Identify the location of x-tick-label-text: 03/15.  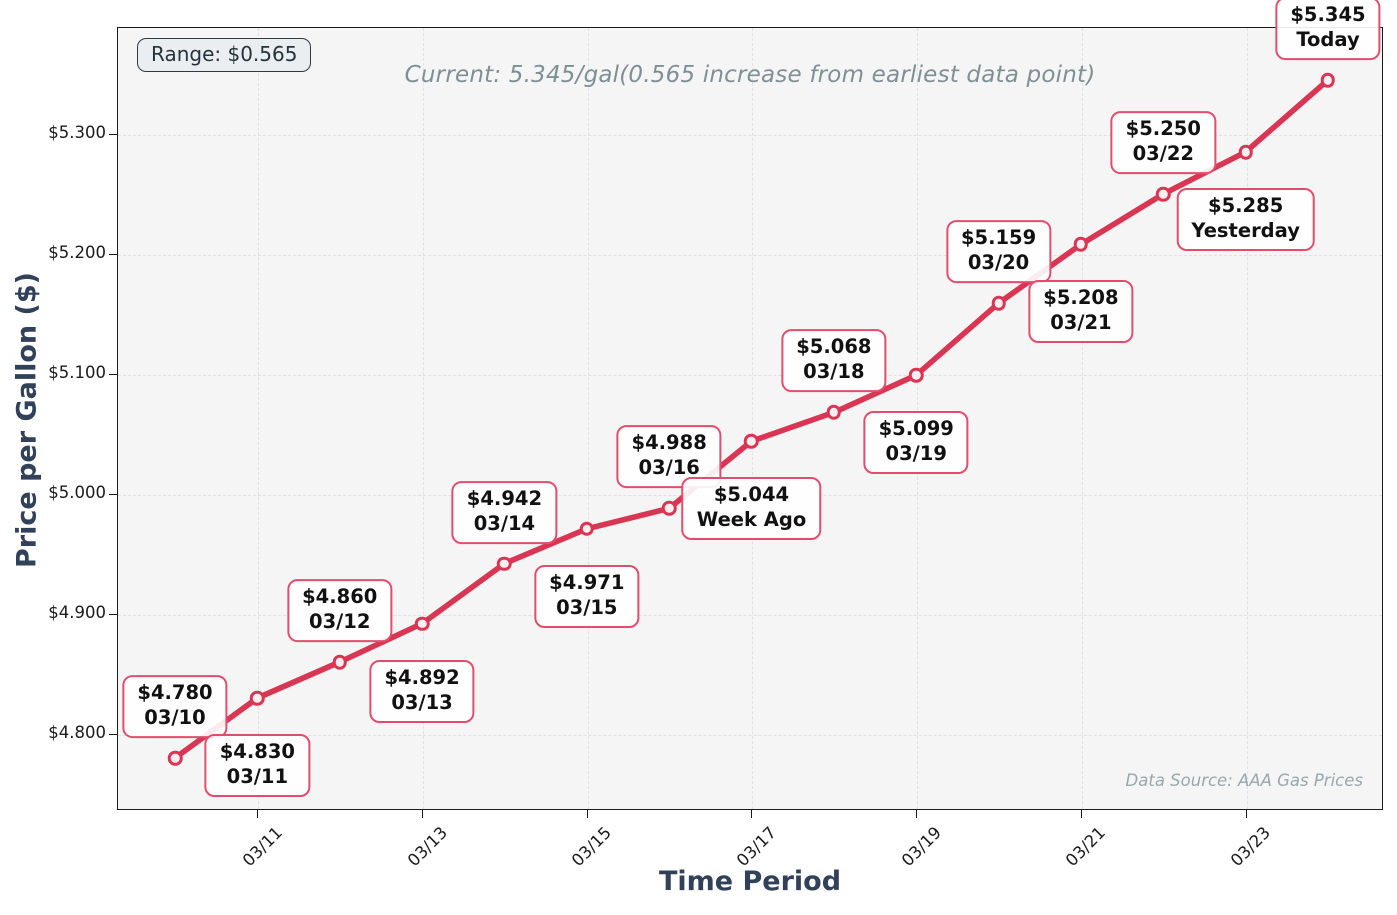
(592, 847).